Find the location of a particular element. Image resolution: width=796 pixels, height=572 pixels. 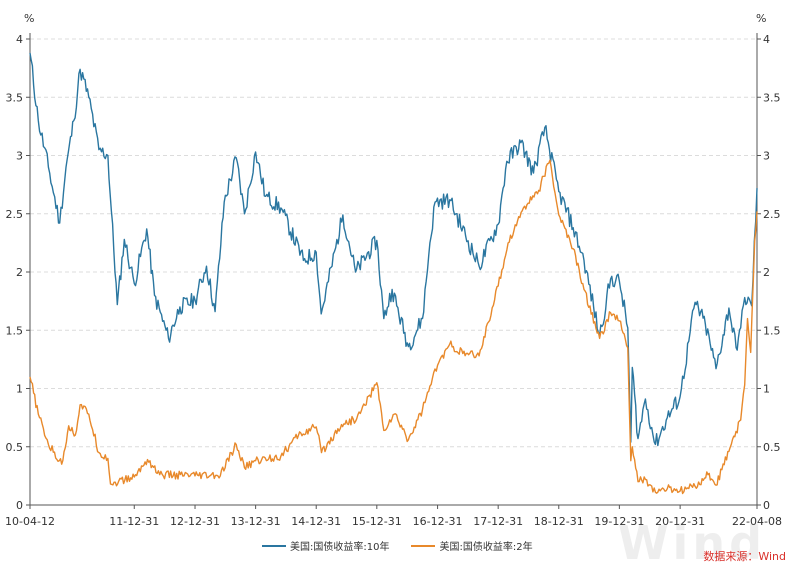

y-tick-label-right: 3 is located at coordinates (766, 156).